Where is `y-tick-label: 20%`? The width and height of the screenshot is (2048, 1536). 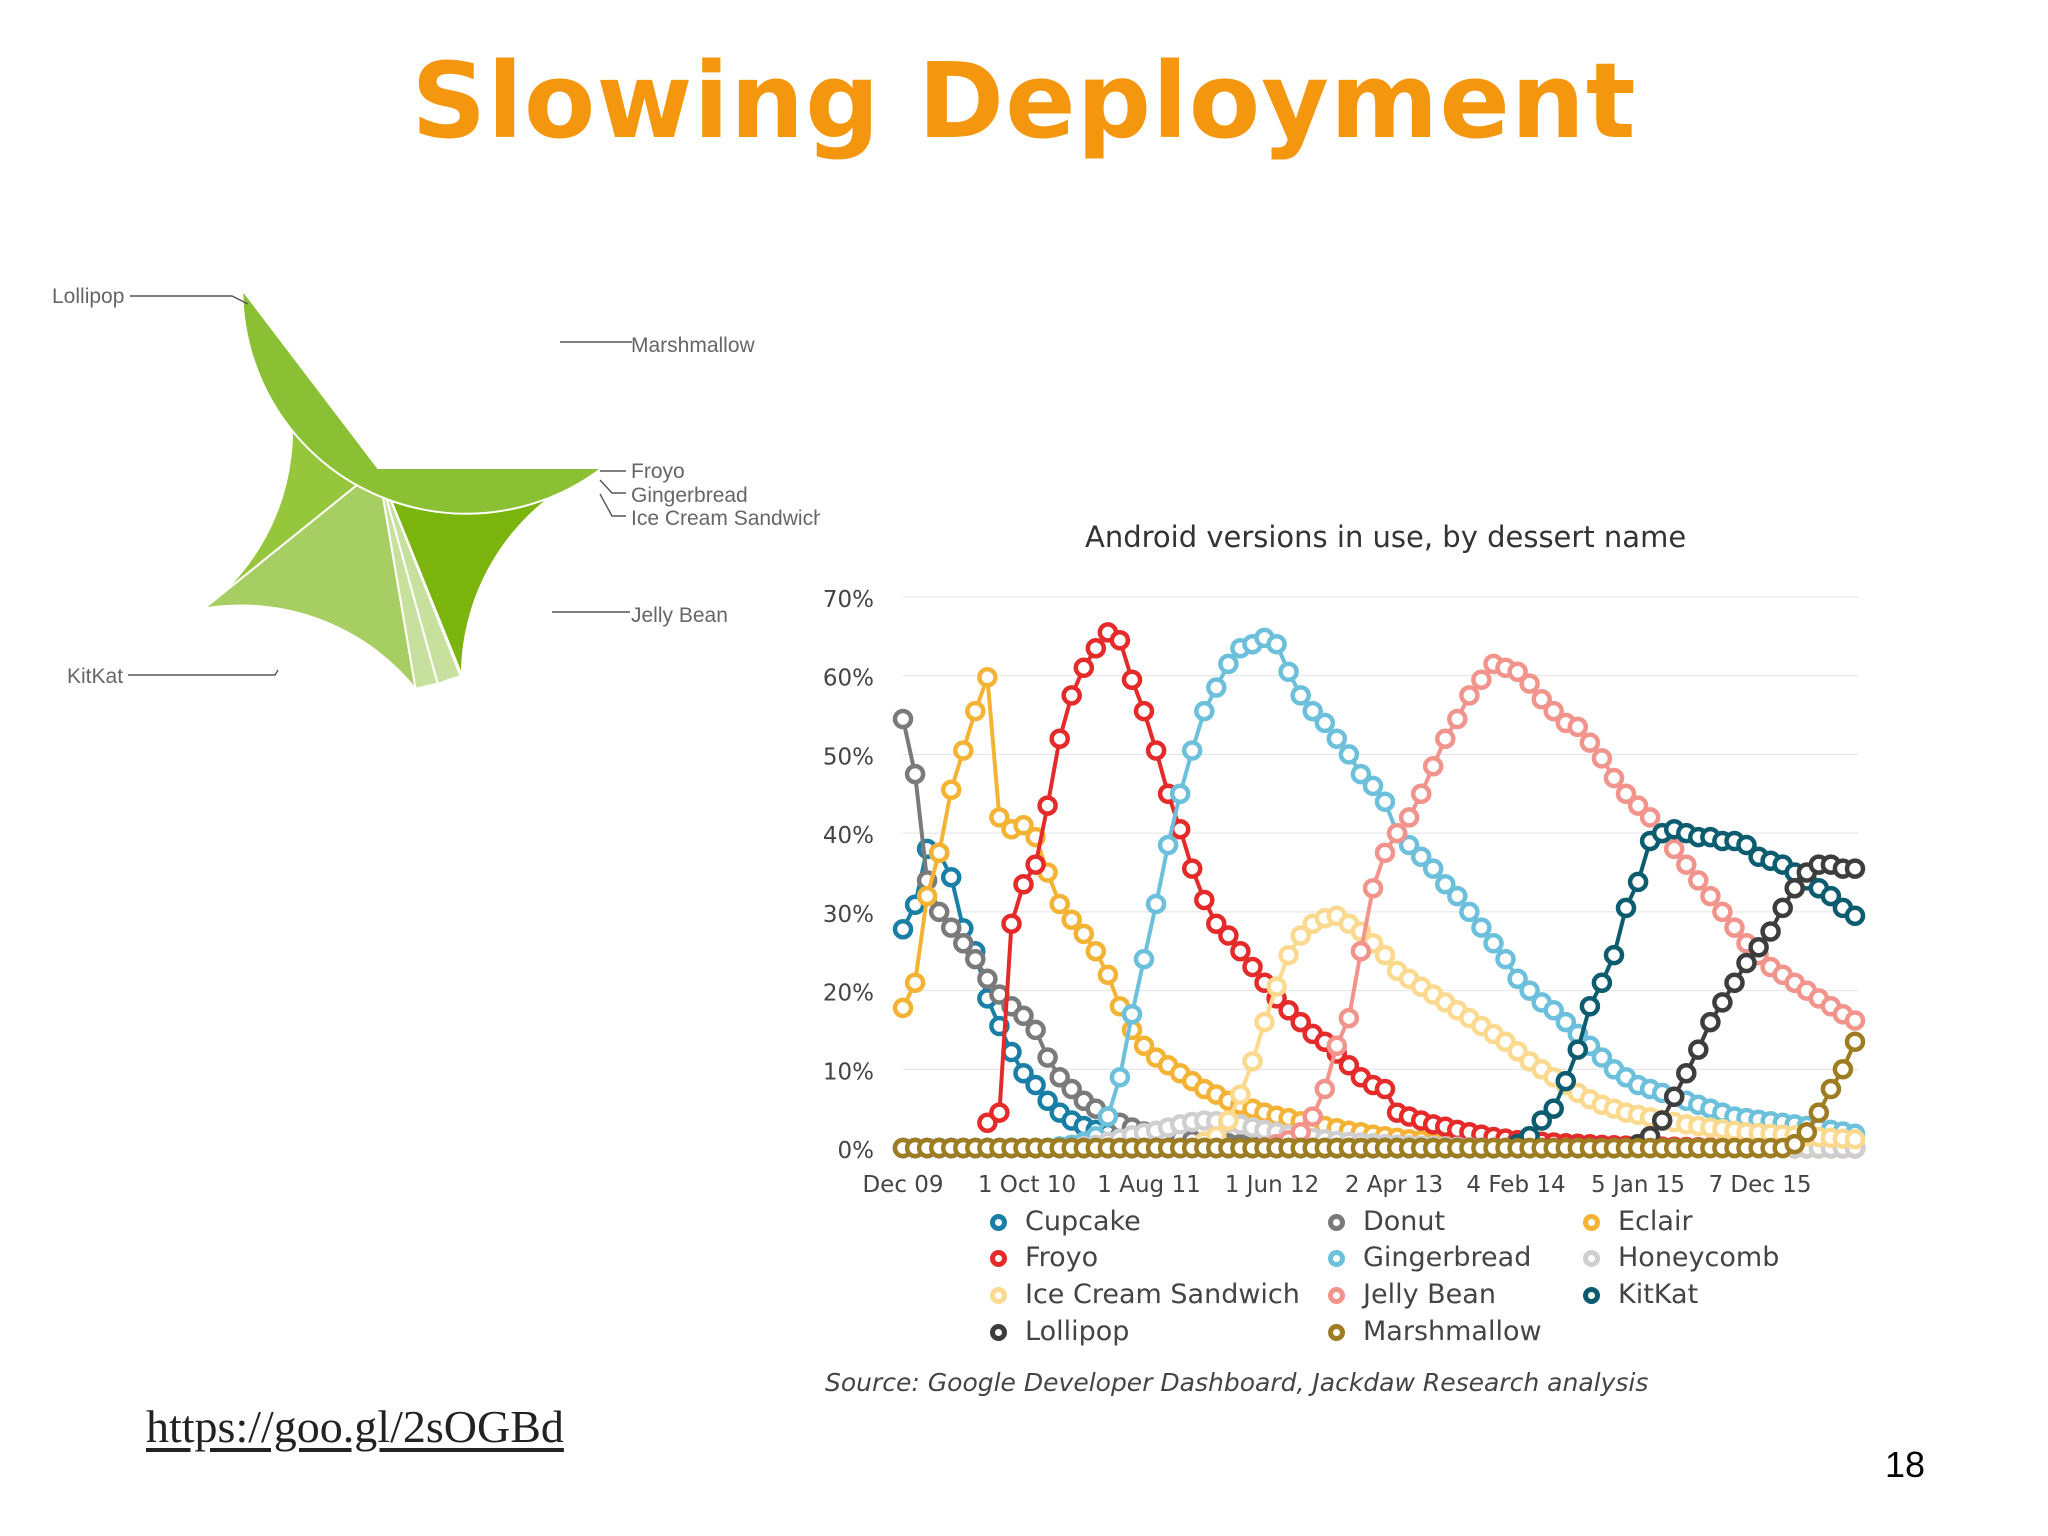 y-tick-label: 20% is located at coordinates (848, 994).